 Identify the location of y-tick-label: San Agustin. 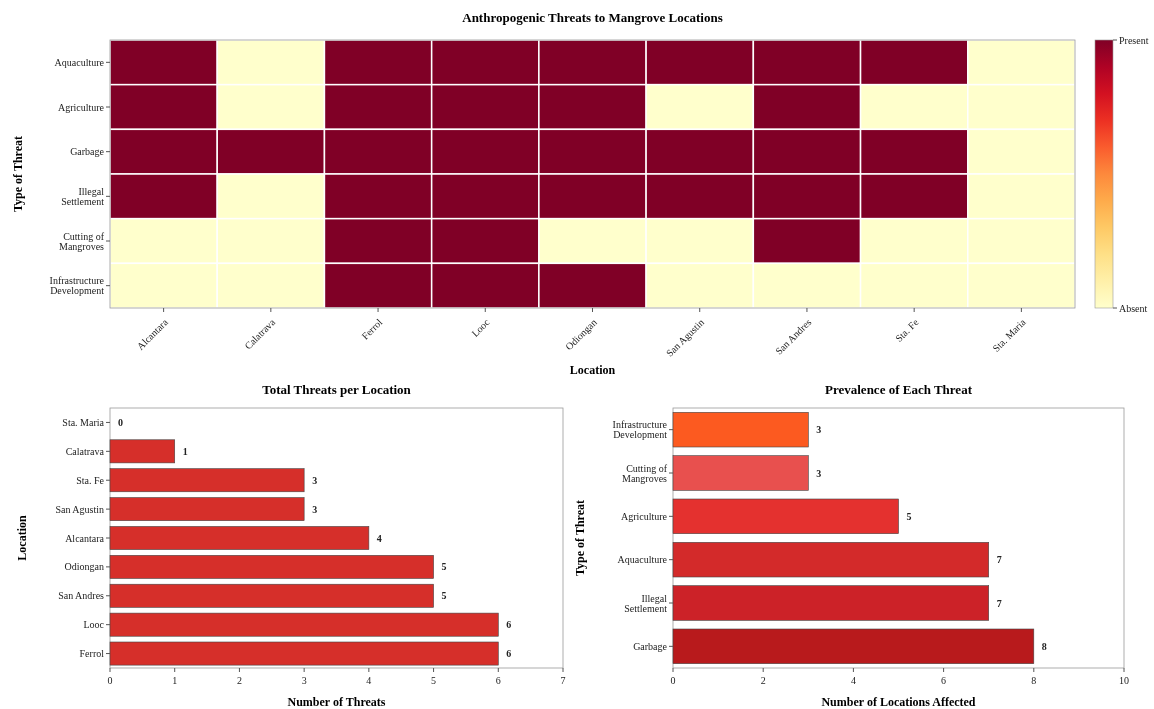
(79, 509).